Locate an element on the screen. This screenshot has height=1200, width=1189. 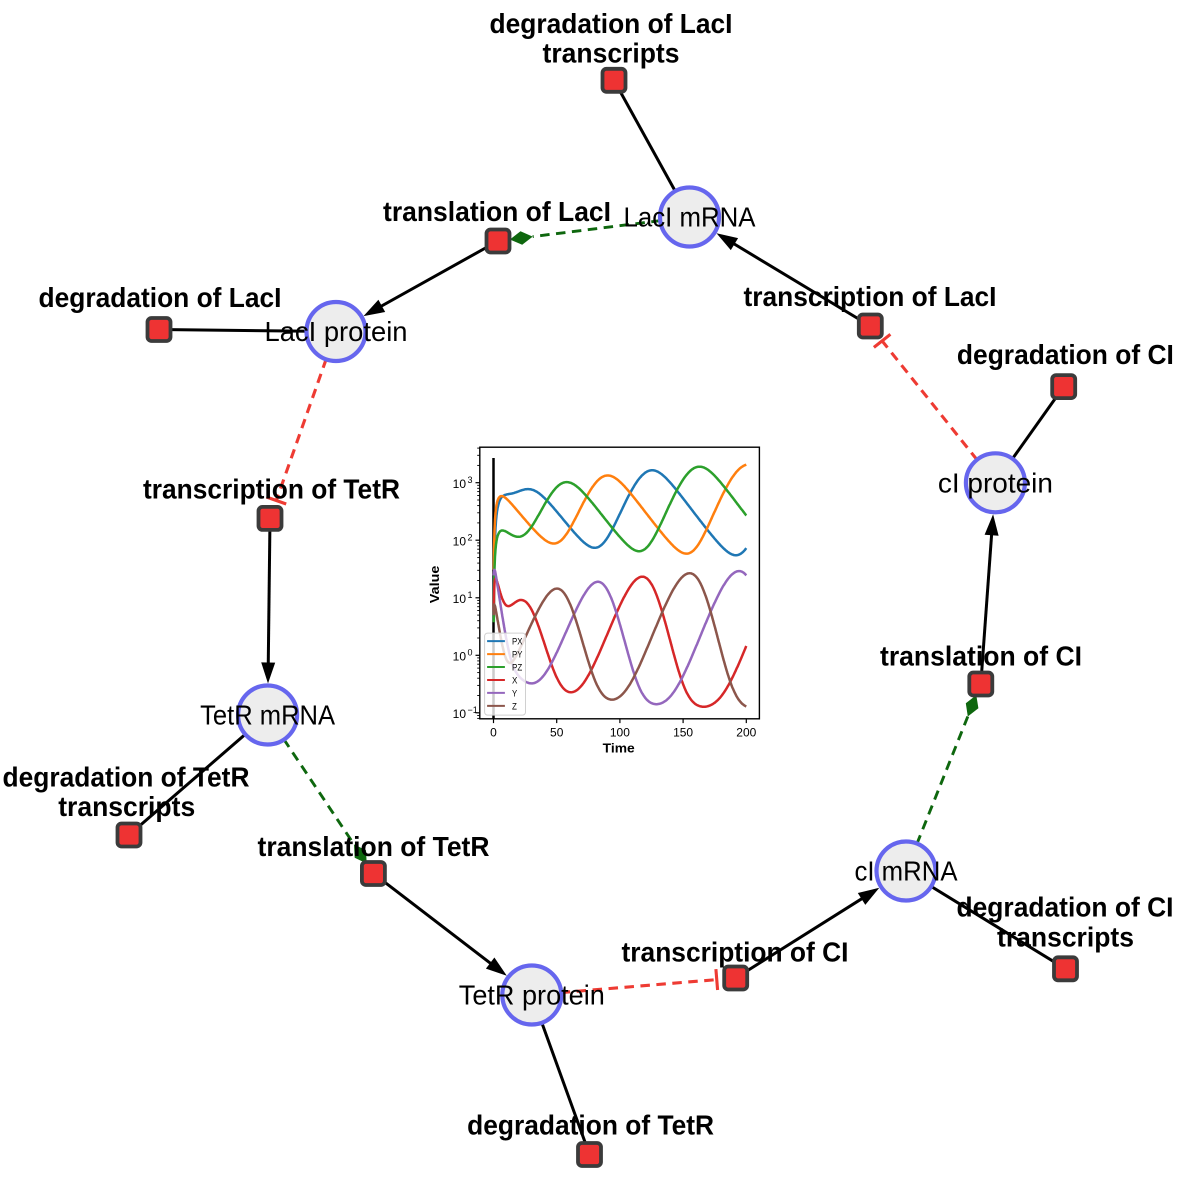
svg-text: cI protein is located at coordinates (995, 482).